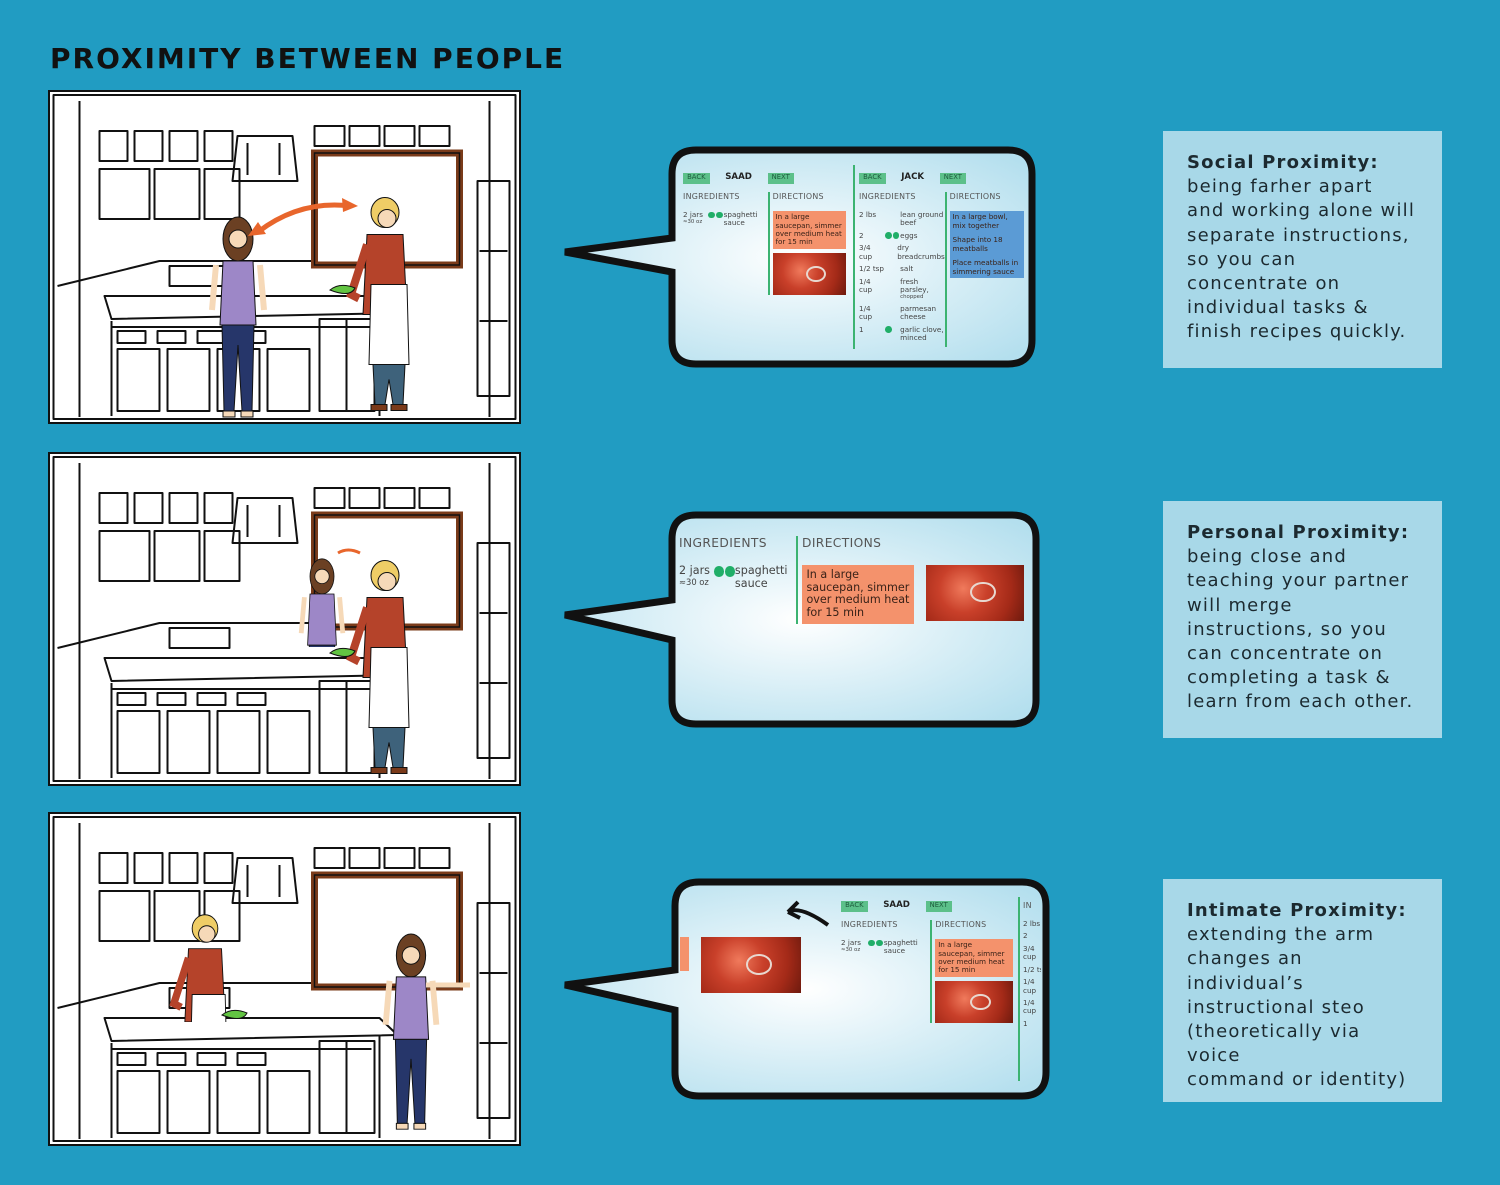  I want to click on caption-line: individual tasks &, so click(1278, 308).